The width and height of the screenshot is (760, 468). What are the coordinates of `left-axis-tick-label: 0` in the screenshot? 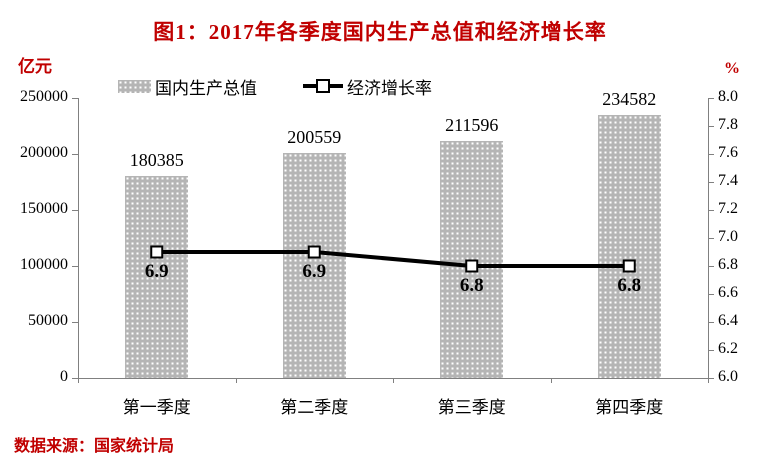 It's located at (64, 376).